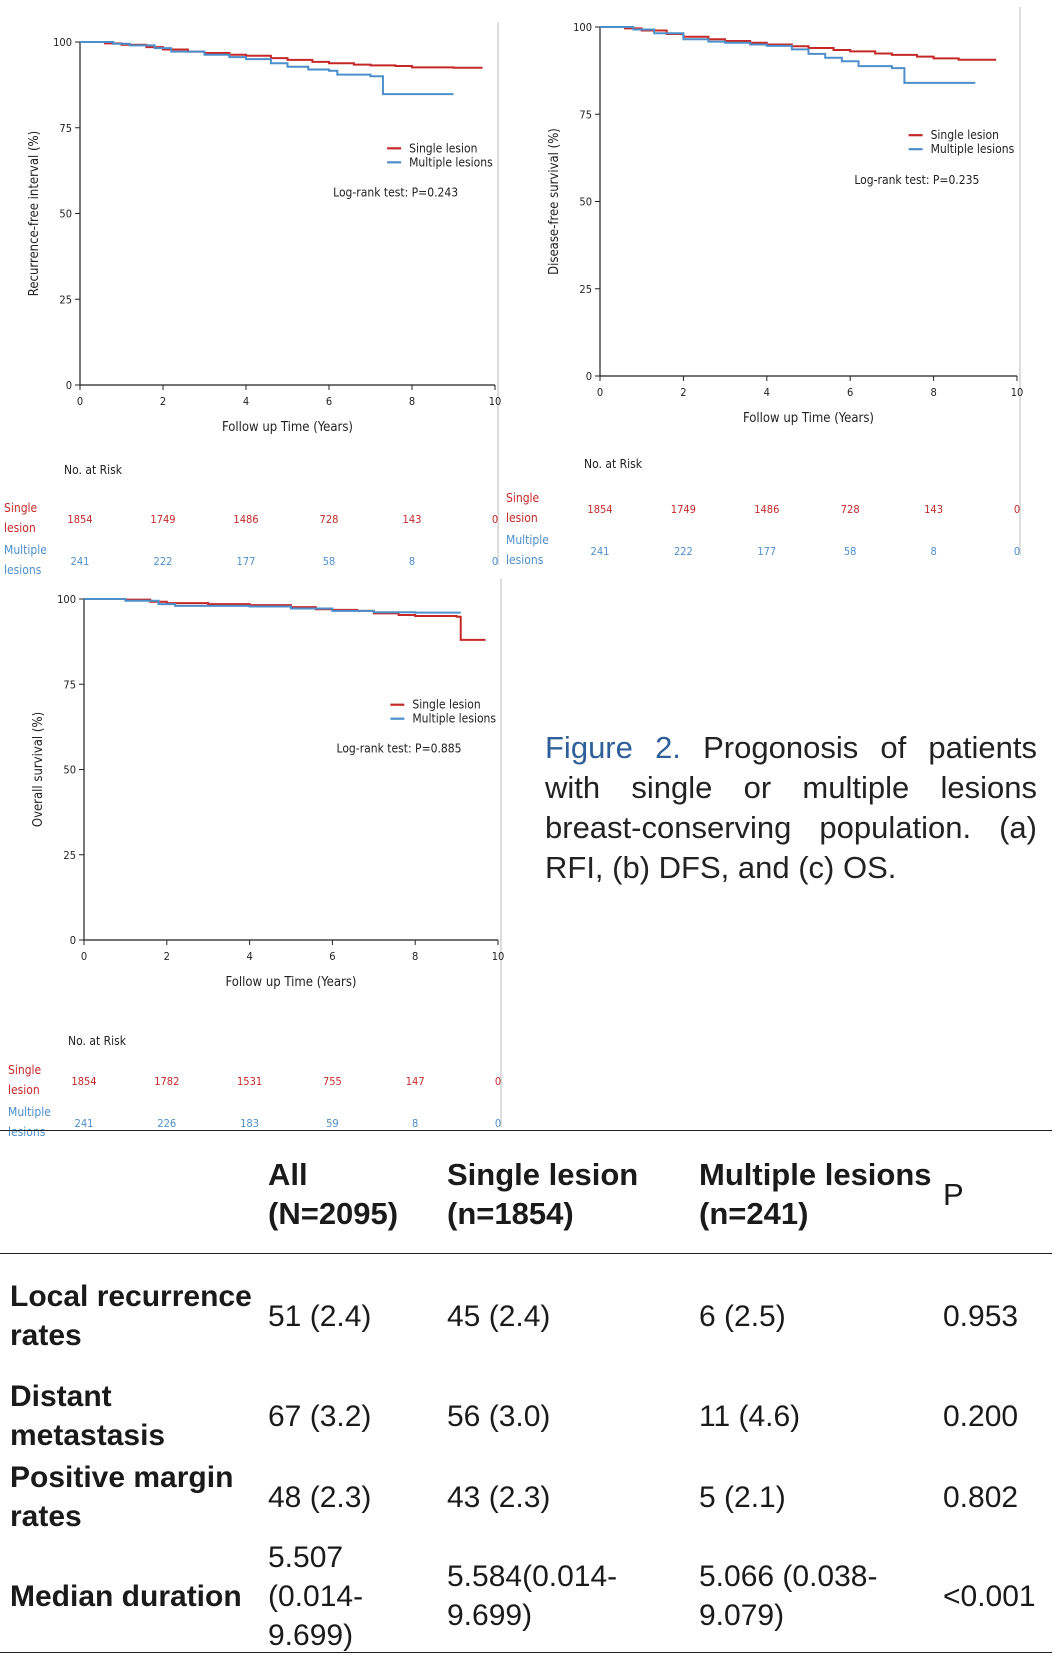 The width and height of the screenshot is (1060, 1659). Describe the element at coordinates (88, 1435) in the screenshot. I see `row-label-line: metastasis` at that location.